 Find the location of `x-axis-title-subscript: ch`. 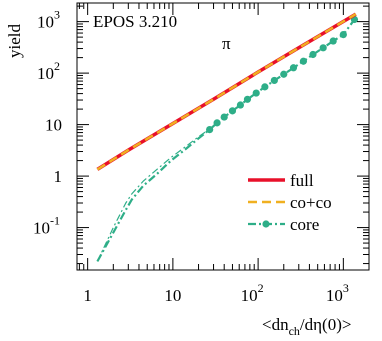

x-axis-title-subscript: ch is located at coordinates (294, 331).